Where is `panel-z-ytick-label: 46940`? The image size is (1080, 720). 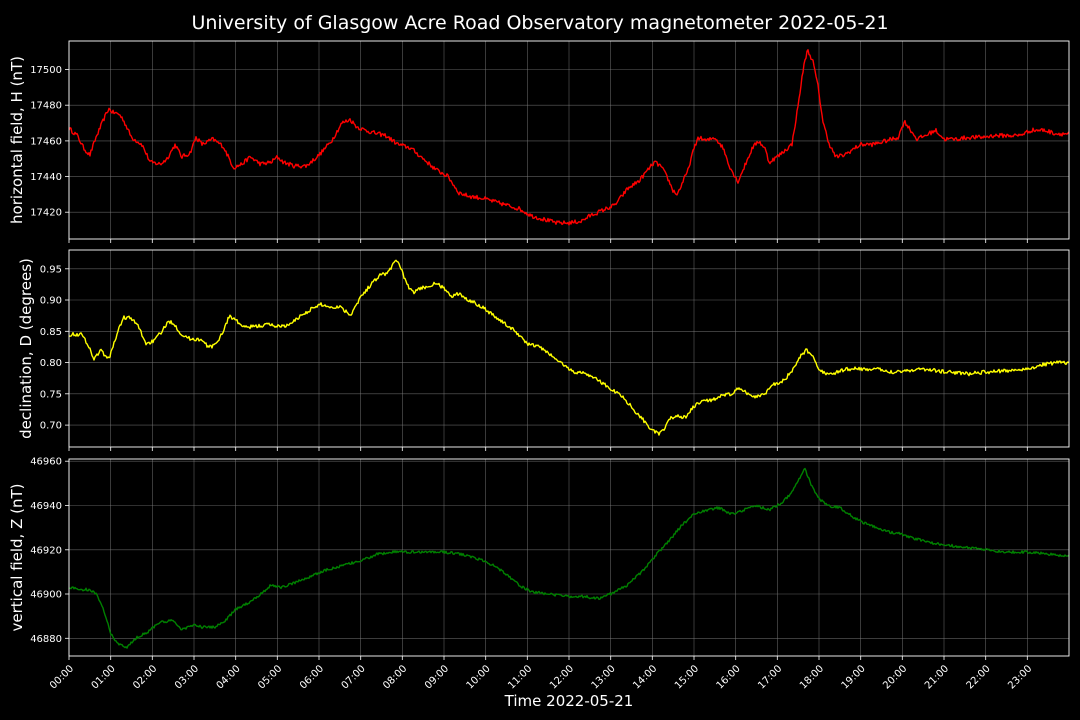
panel-z-ytick-label: 46940 is located at coordinates (46, 506).